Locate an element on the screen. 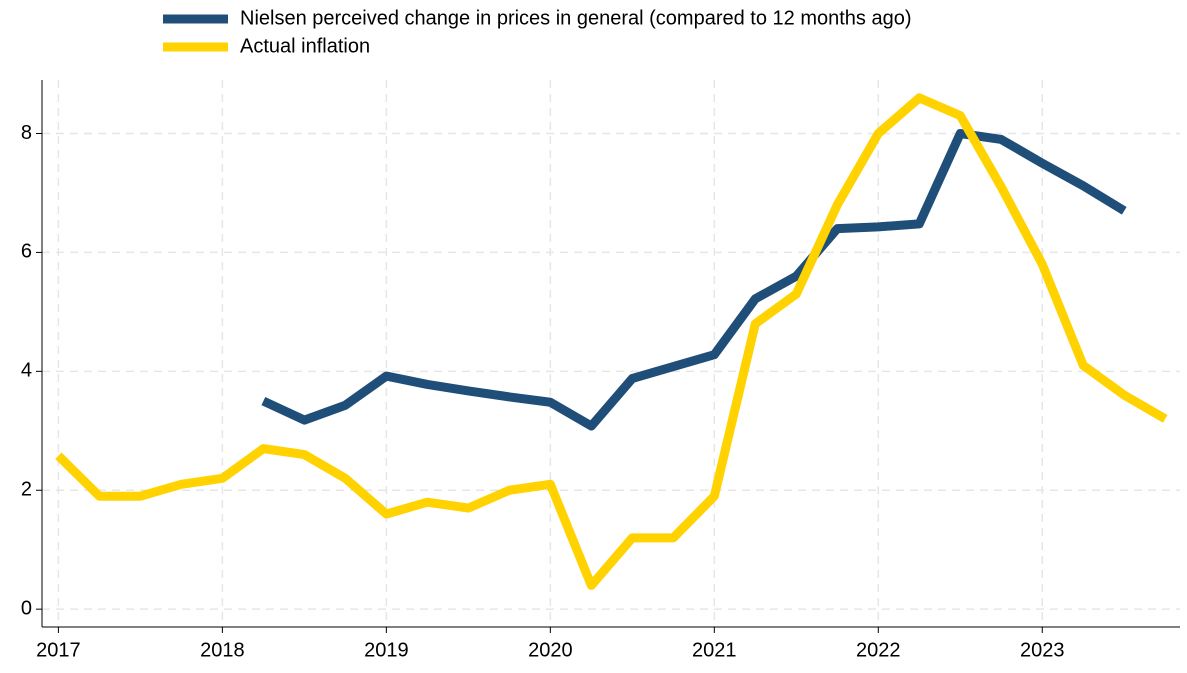 This screenshot has height=673, width=1187. x-tick-label: 2020 is located at coordinates (550, 650).